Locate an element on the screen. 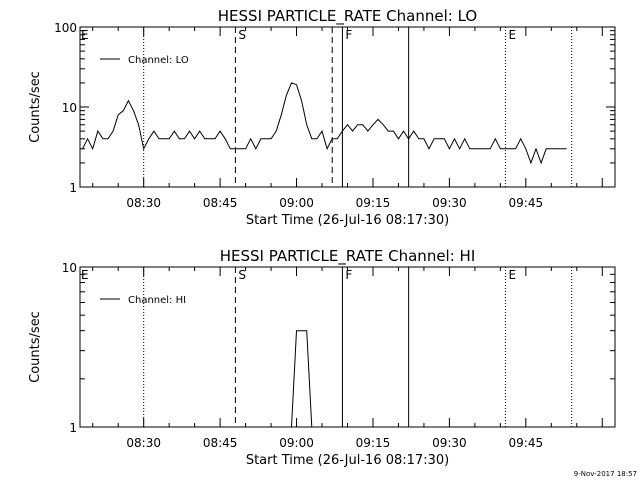 This screenshot has height=484, width=640. chart-title: HESSI PARTICLE_RATE Channel: LO is located at coordinates (347, 16).